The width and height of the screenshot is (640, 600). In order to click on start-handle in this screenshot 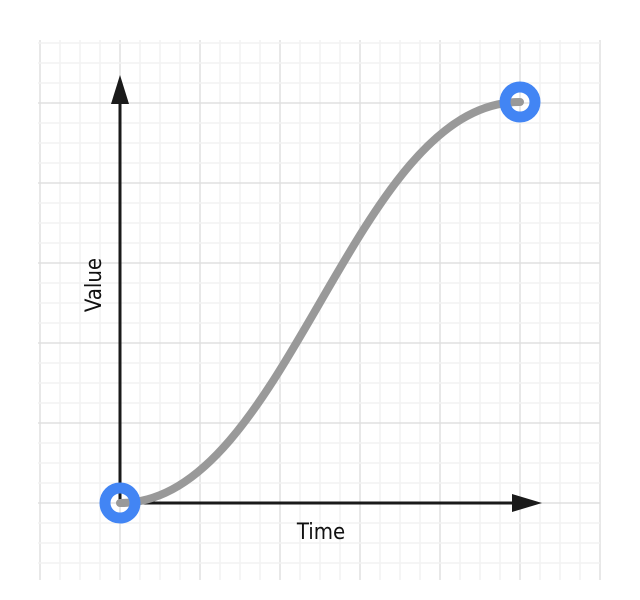, I will do `click(120, 503)`.